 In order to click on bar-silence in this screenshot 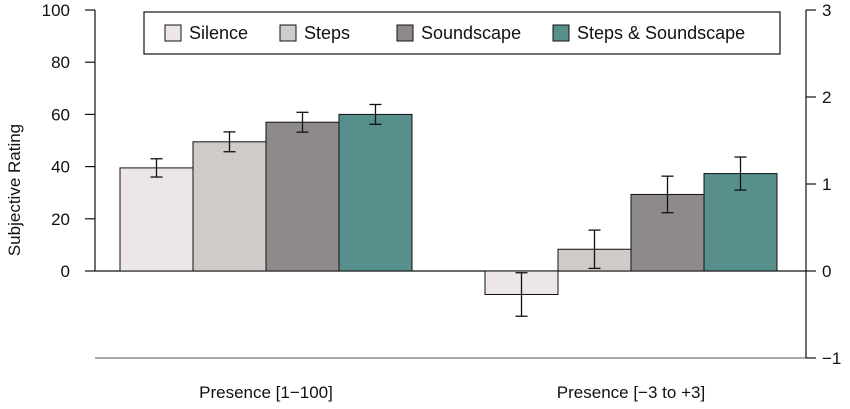, I will do `click(156, 219)`.